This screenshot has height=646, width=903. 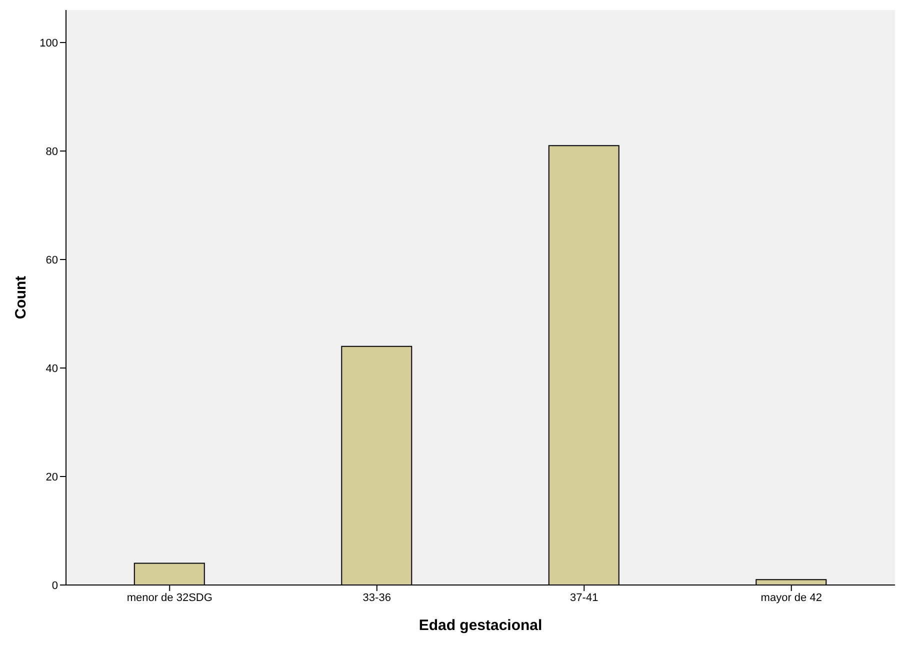 I want to click on x-tick-label: 33-36, so click(x=376, y=598).